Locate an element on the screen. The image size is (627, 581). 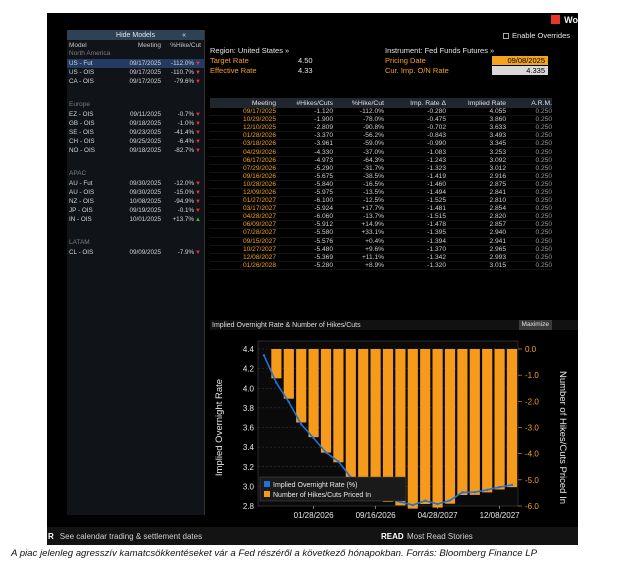
th-arm: A.R.M. is located at coordinates (541, 103).